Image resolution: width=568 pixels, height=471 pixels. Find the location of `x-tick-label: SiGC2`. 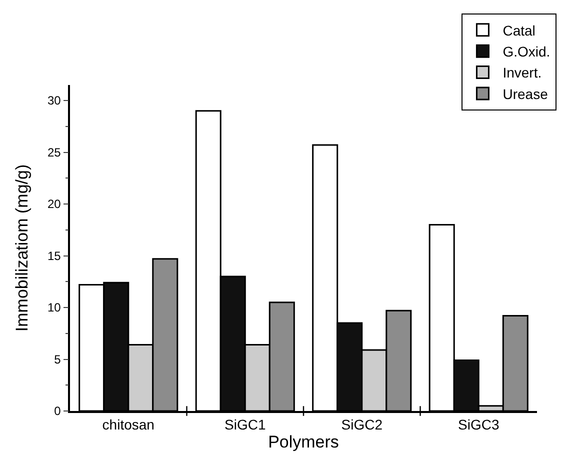

x-tick-label: SiGC2 is located at coordinates (362, 424).